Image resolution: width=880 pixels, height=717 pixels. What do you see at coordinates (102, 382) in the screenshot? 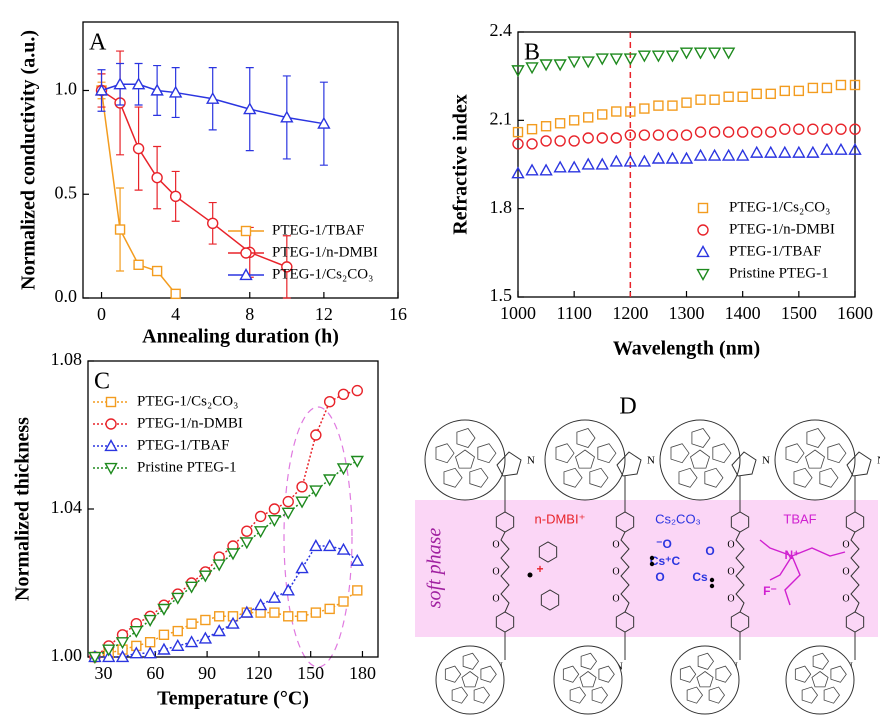
I see `panel-label: C` at bounding box center [102, 382].